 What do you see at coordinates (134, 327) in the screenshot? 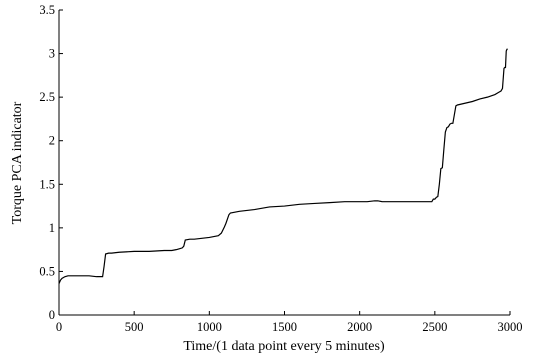
I see `x-tick-label: 500` at bounding box center [134, 327].